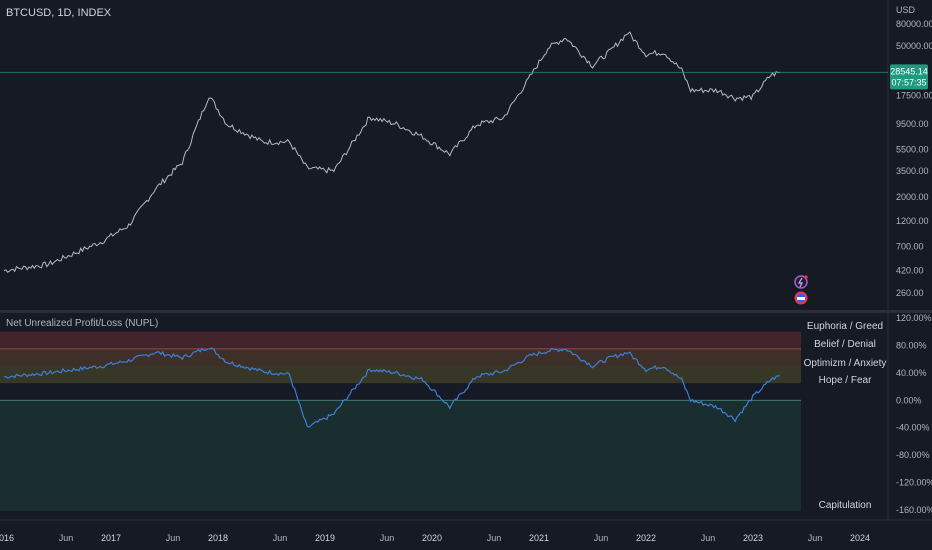 This screenshot has width=932, height=550. What do you see at coordinates (646, 538) in the screenshot?
I see `time-tick-label: 2022` at bounding box center [646, 538].